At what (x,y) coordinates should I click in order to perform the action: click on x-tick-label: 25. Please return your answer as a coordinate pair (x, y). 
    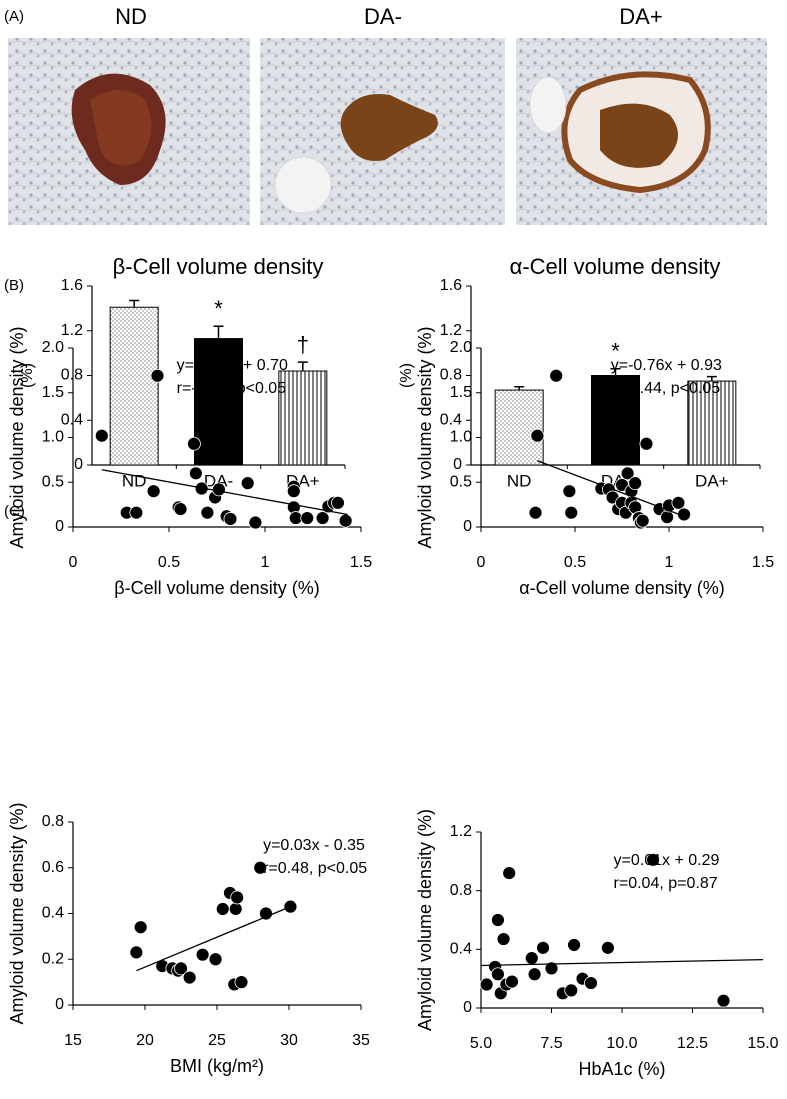
    Looking at the image, I should click on (217, 1040).